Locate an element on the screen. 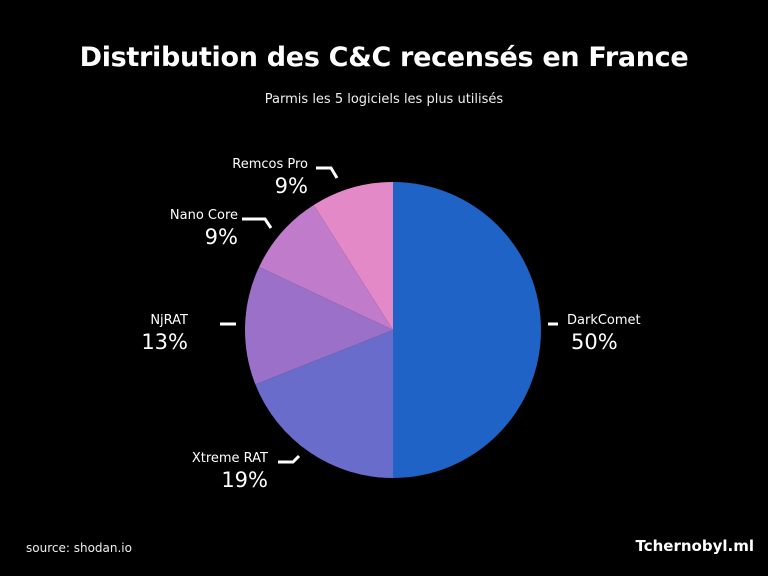 This screenshot has height=576, width=768. slice-percent: 13% is located at coordinates (164, 342).